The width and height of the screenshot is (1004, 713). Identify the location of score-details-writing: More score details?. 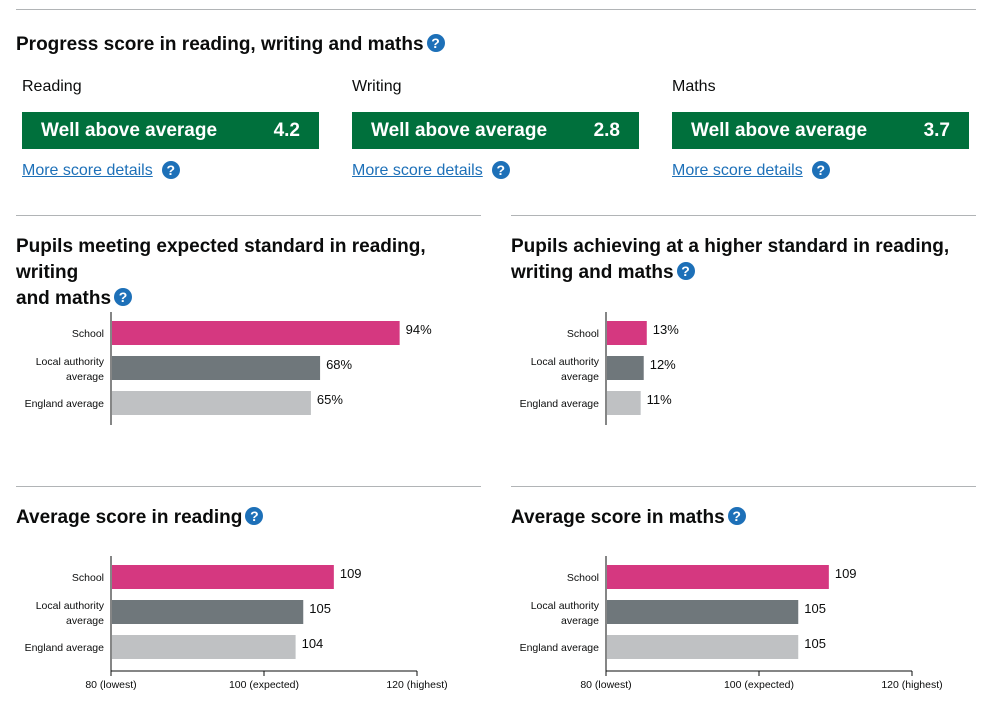
(431, 170).